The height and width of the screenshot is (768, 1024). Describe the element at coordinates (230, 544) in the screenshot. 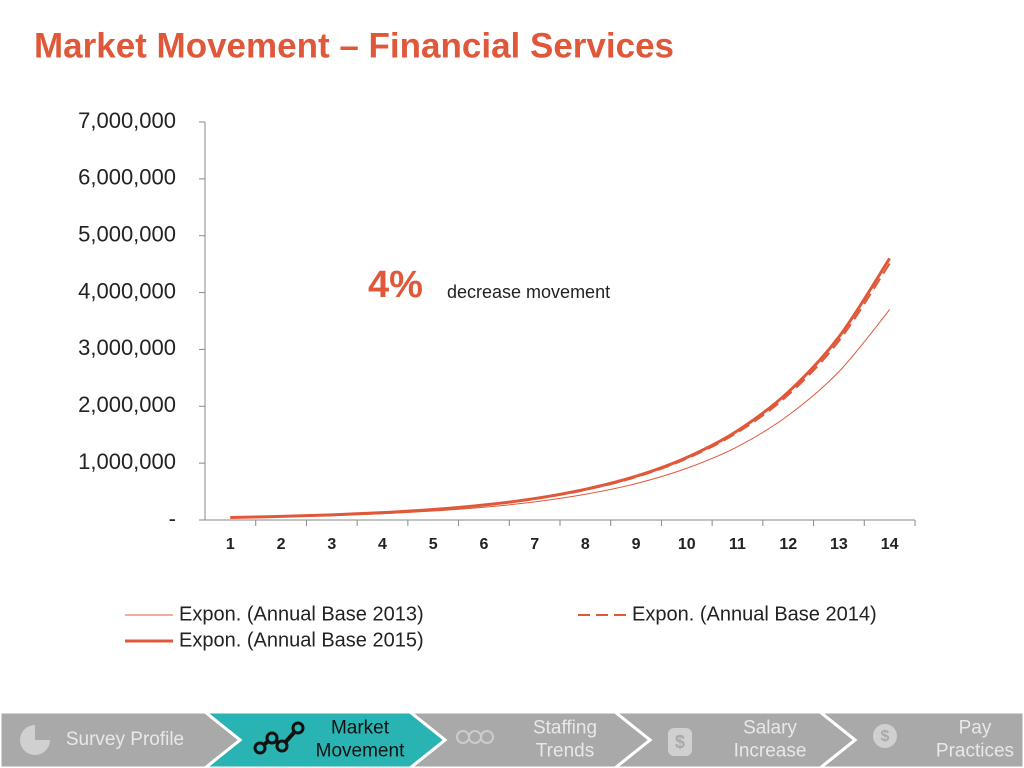

I see `x-tick-label: 1` at that location.